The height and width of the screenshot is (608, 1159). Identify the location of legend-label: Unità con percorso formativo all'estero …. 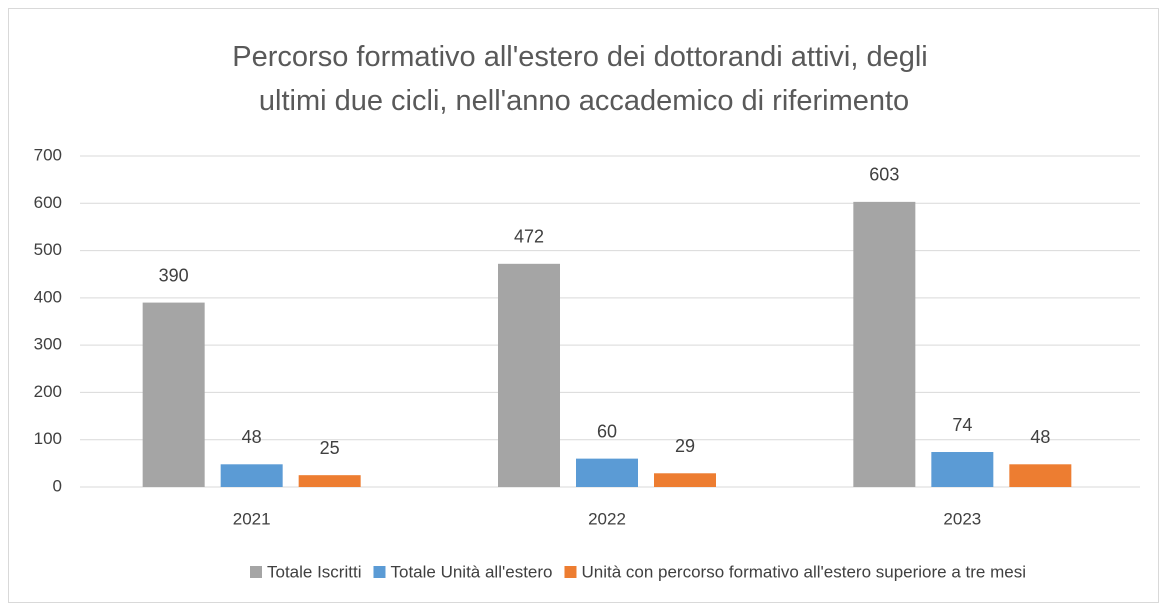
(803, 571).